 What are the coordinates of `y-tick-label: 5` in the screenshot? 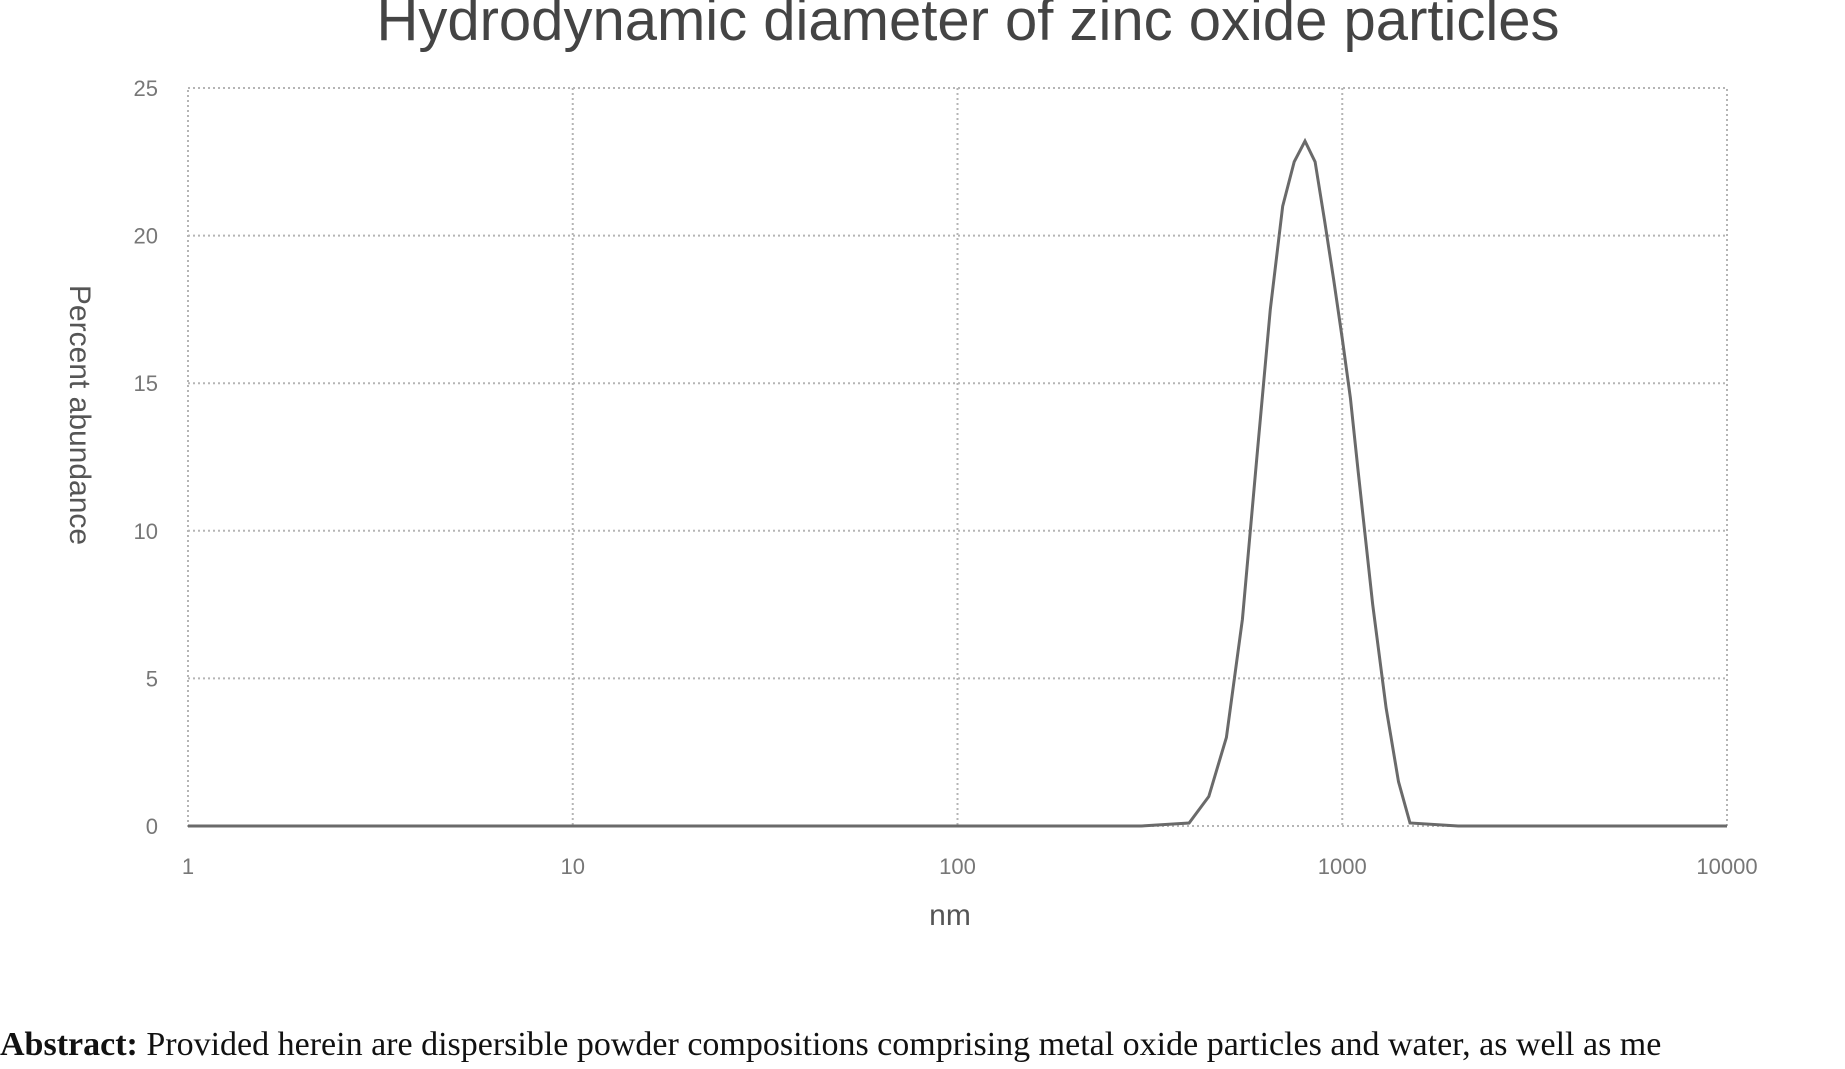 It's located at (152, 678).